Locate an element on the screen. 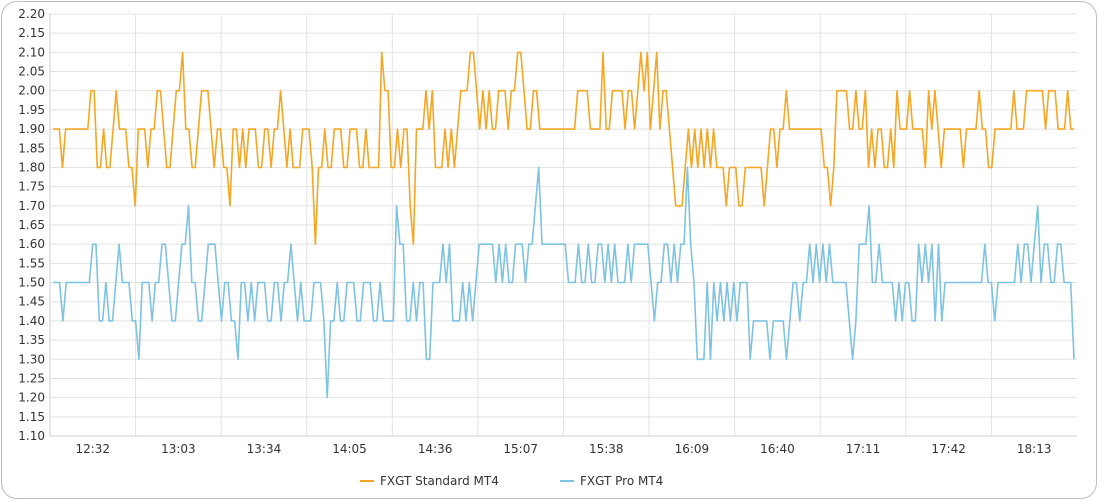 This screenshot has width=1100, height=502. y-tick-label: 1.70 is located at coordinates (31, 206).